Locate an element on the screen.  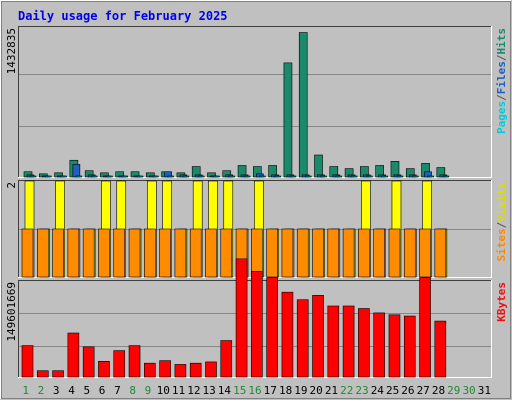
x-tick-label: 24 is located at coordinates (378, 390).